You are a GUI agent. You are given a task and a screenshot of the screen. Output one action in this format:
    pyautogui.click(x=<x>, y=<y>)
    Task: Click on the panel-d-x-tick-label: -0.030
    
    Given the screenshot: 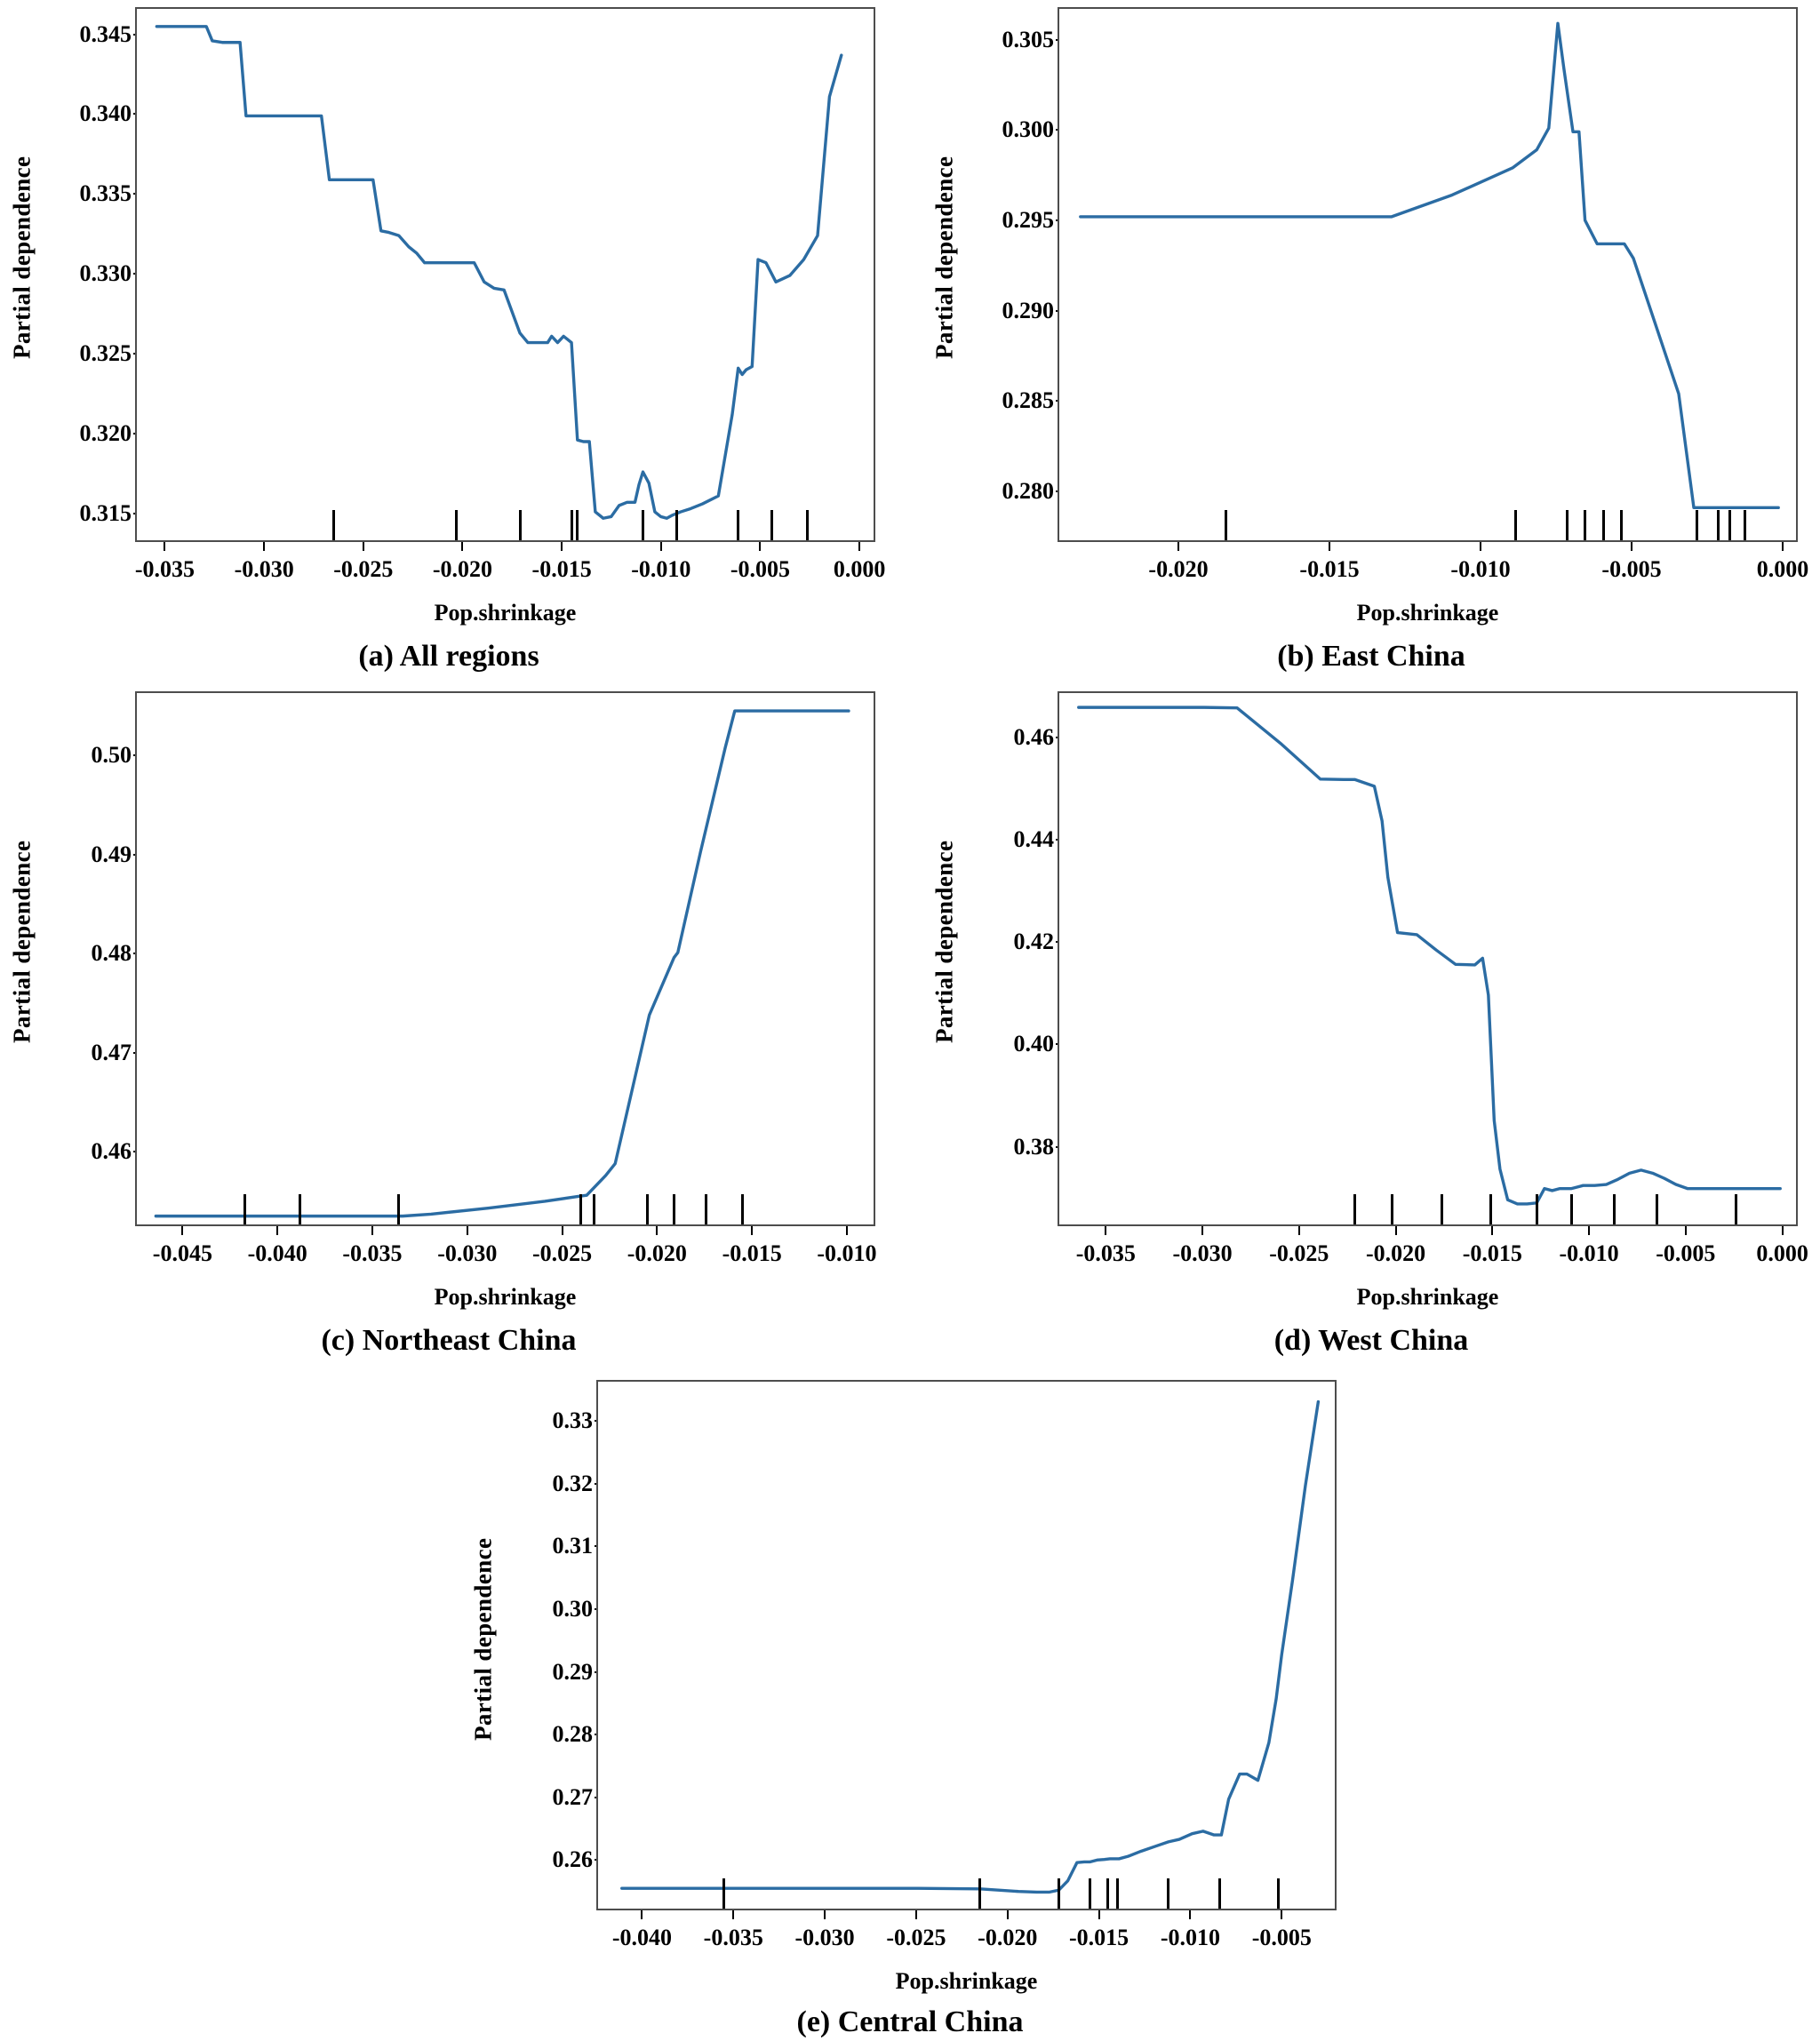 What is the action you would take?
    pyautogui.click(x=1202, y=1253)
    